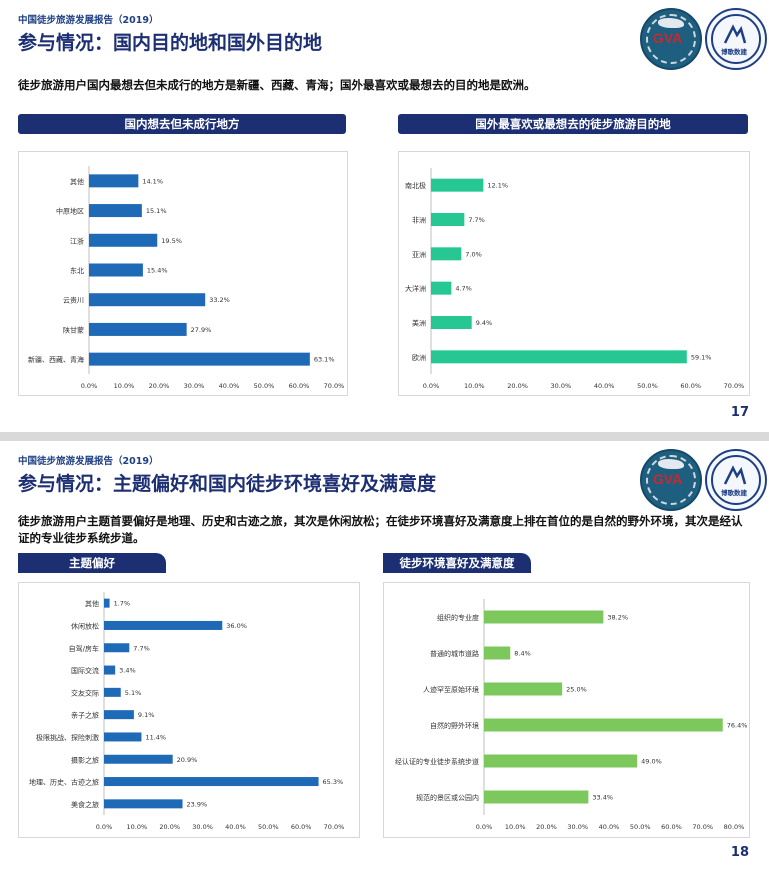 The height and width of the screenshot is (875, 769). What do you see at coordinates (85, 692) in the screenshot?
I see `category-label: 交友交际` at bounding box center [85, 692].